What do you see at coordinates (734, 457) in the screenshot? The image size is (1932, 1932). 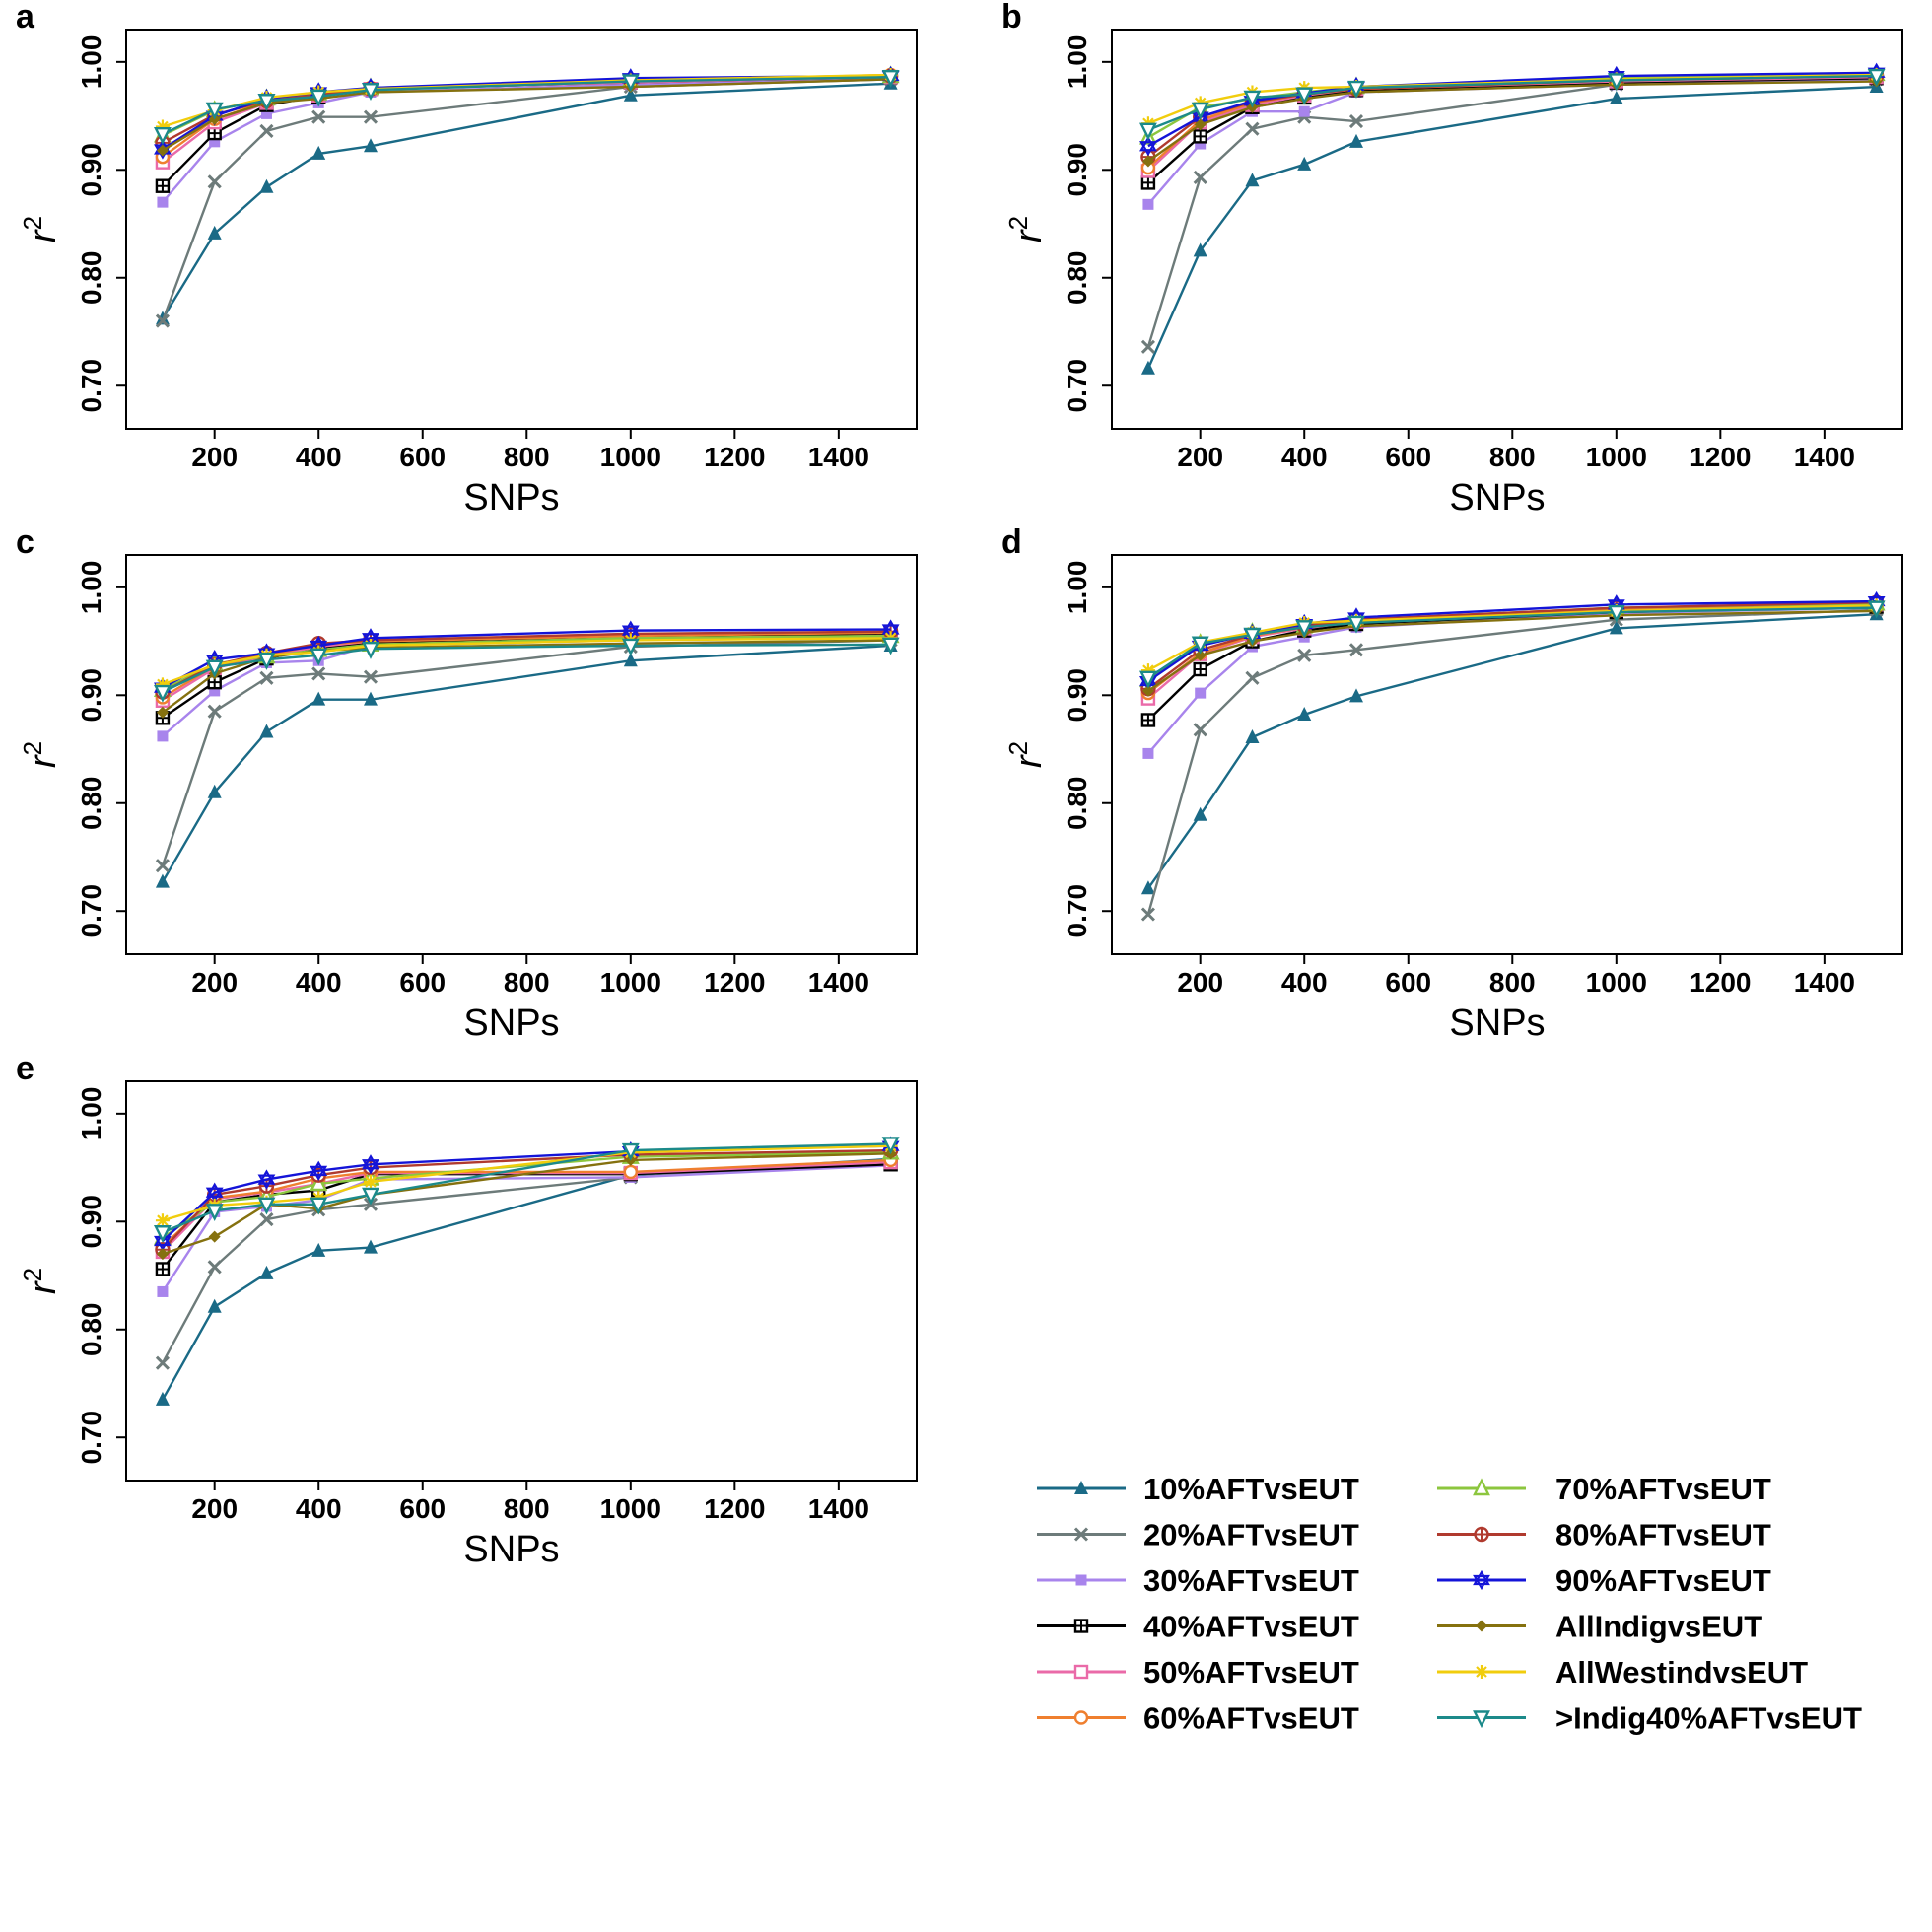 I see `x-tick-label: 1200` at bounding box center [734, 457].